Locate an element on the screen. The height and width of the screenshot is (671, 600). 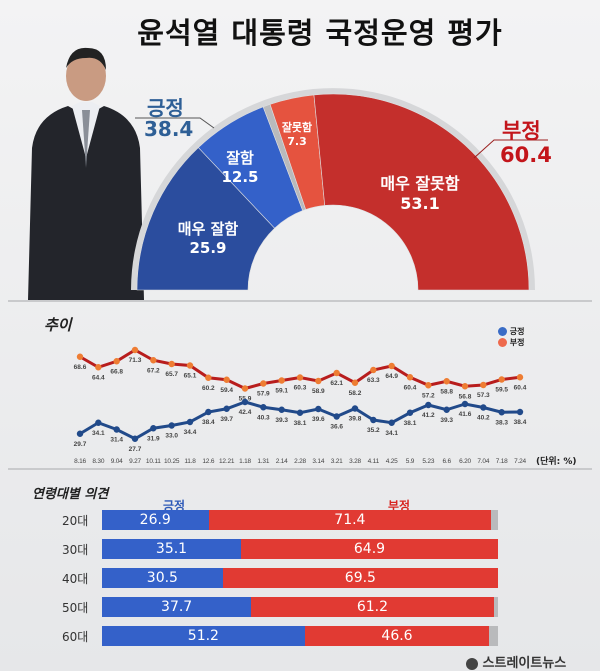
legend: 긍정 부정 is located at coordinates (511, 337).